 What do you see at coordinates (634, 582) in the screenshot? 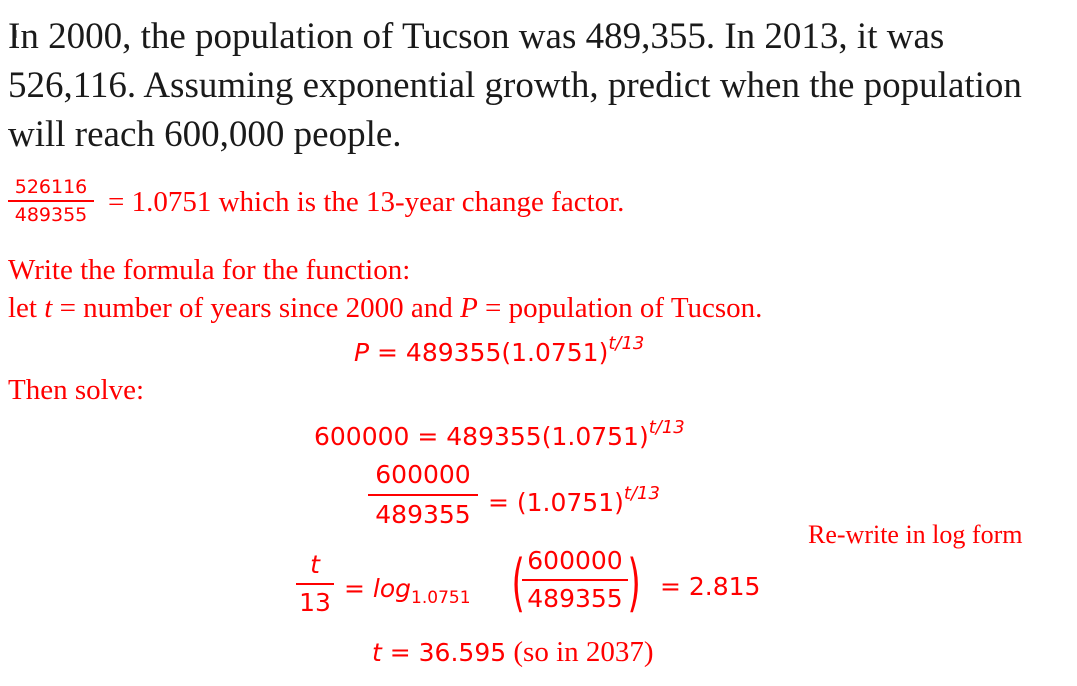
I see `right-paren: )` at bounding box center [634, 582].